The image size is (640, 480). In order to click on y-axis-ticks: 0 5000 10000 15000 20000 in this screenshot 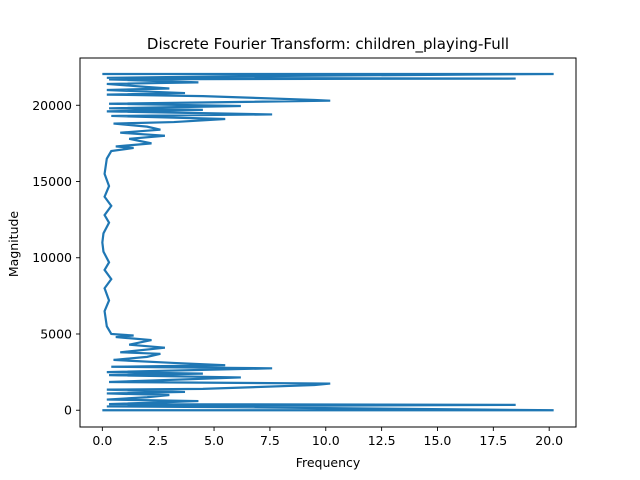, I will do `click(56, 258)`.